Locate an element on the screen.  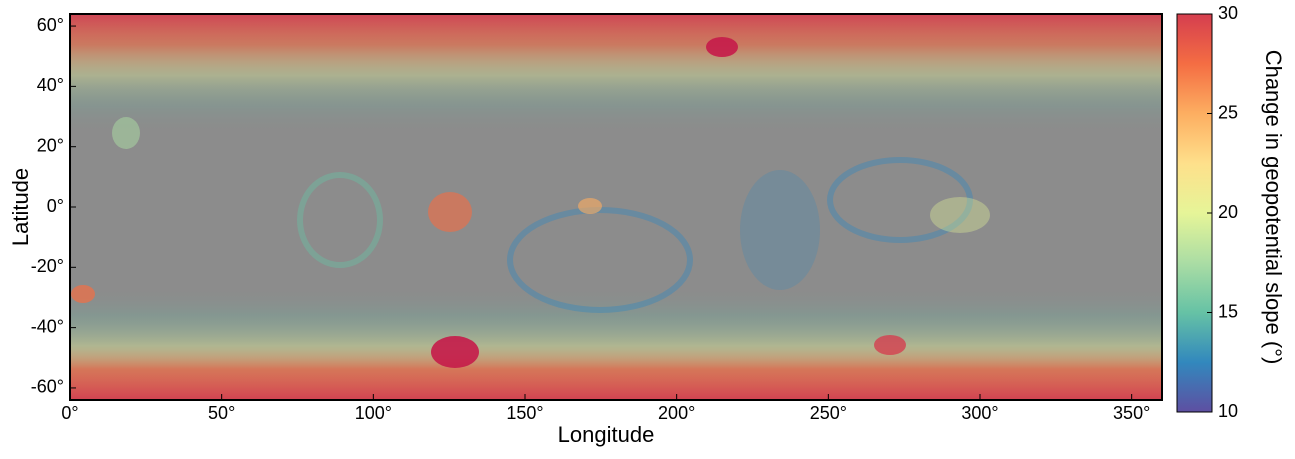
x-tick-label: 100° is located at coordinates (373, 413).